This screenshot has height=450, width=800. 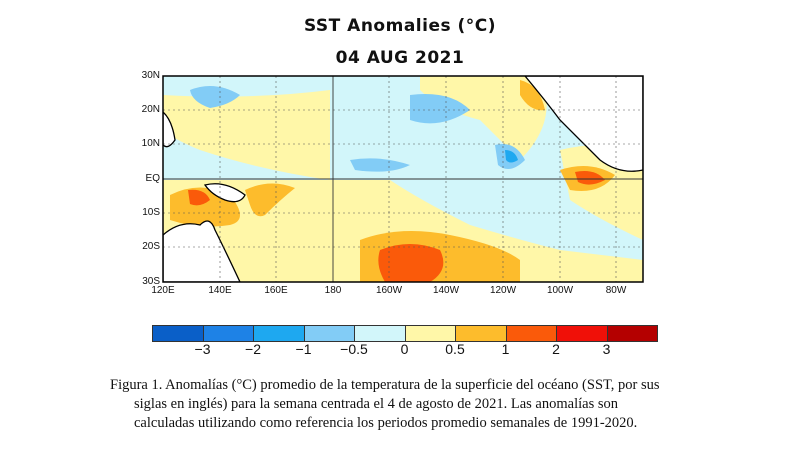 What do you see at coordinates (220, 290) in the screenshot?
I see `lon-label: 140E` at bounding box center [220, 290].